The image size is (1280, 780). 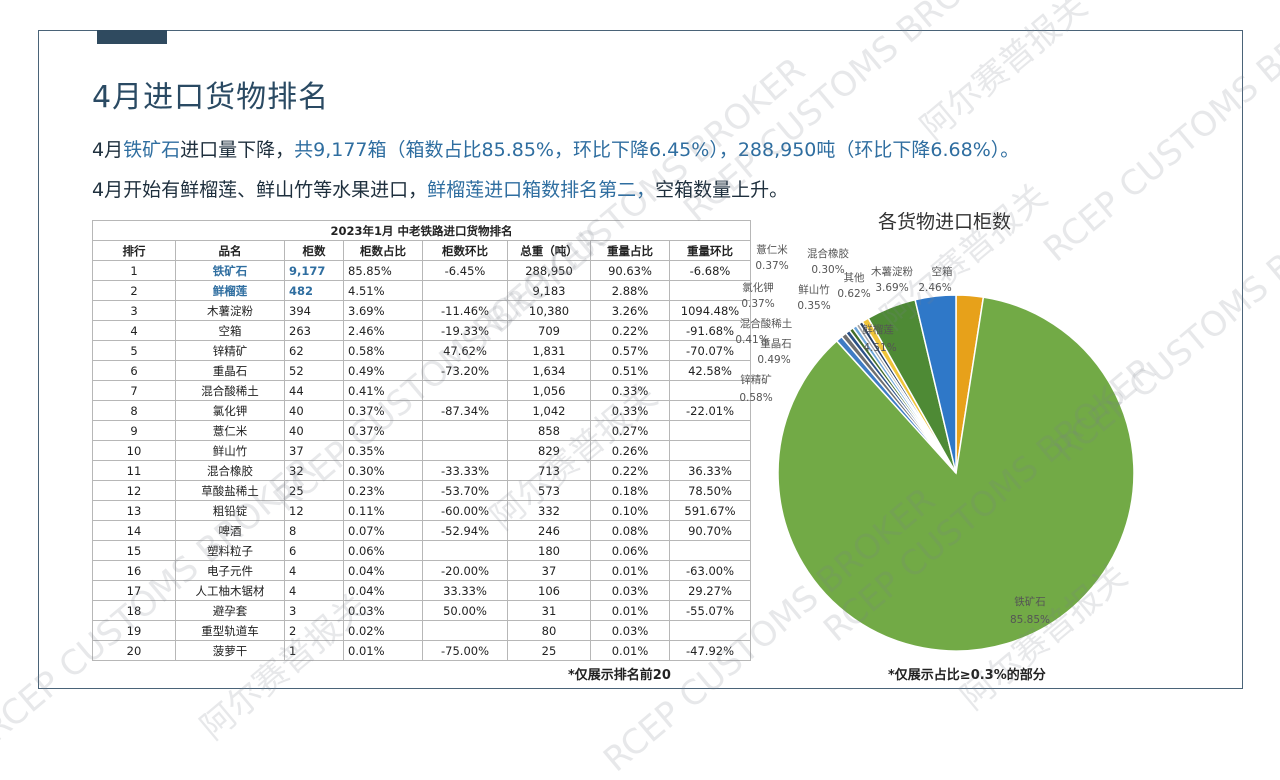 What do you see at coordinates (134, 590) in the screenshot?
I see `table-cell: 17` at bounding box center [134, 590].